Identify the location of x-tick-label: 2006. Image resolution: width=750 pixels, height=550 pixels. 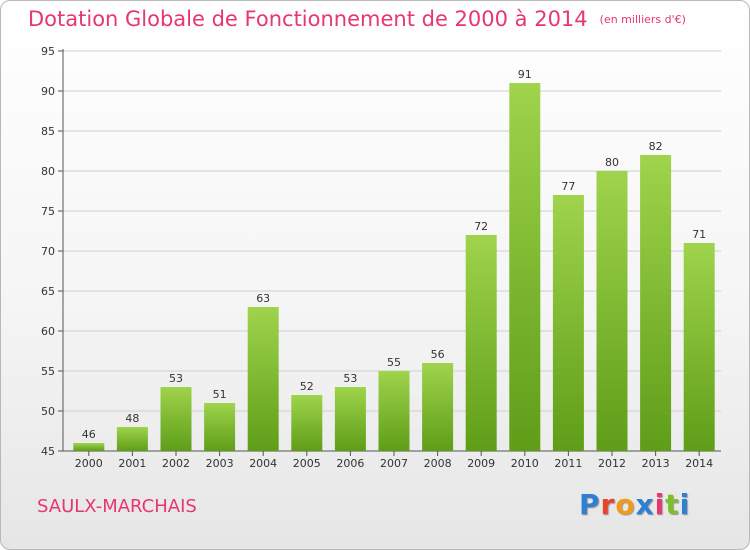
(350, 463).